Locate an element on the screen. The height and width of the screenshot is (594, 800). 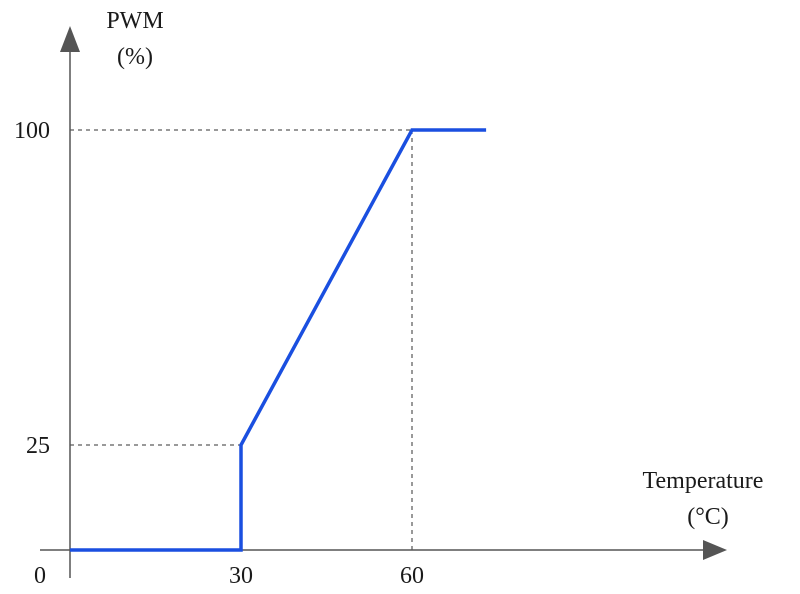
y-tick-label-100: 100 is located at coordinates (32, 131).